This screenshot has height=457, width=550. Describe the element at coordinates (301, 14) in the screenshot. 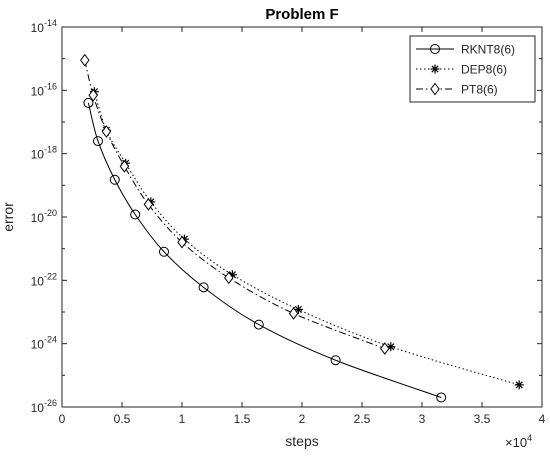

I see `chart-title: Problem F` at that location.